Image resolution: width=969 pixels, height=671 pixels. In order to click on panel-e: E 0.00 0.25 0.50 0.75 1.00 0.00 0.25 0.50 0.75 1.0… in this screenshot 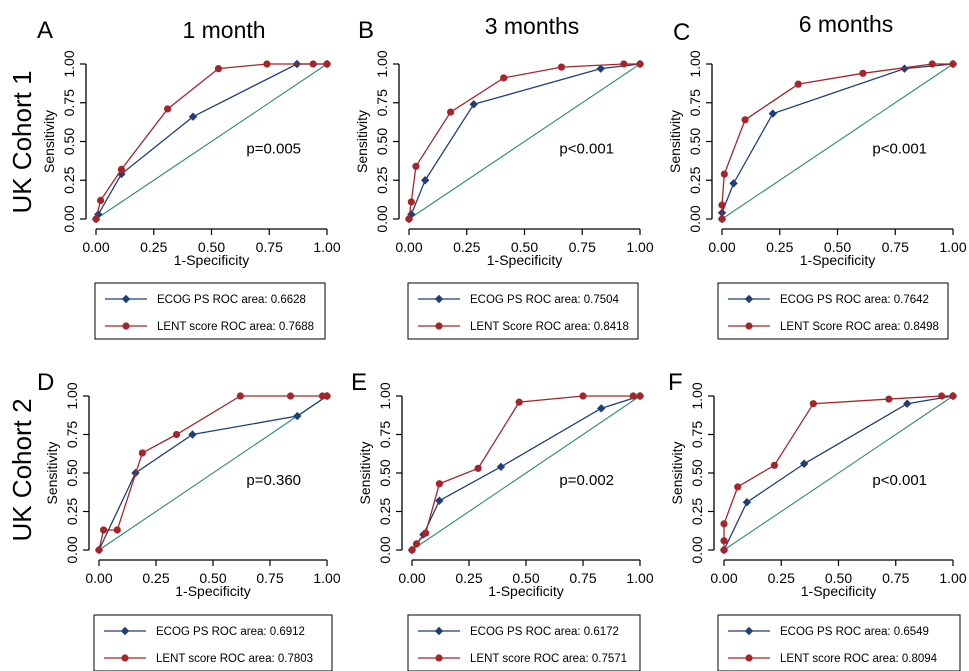, I will do `click(502, 520)`.